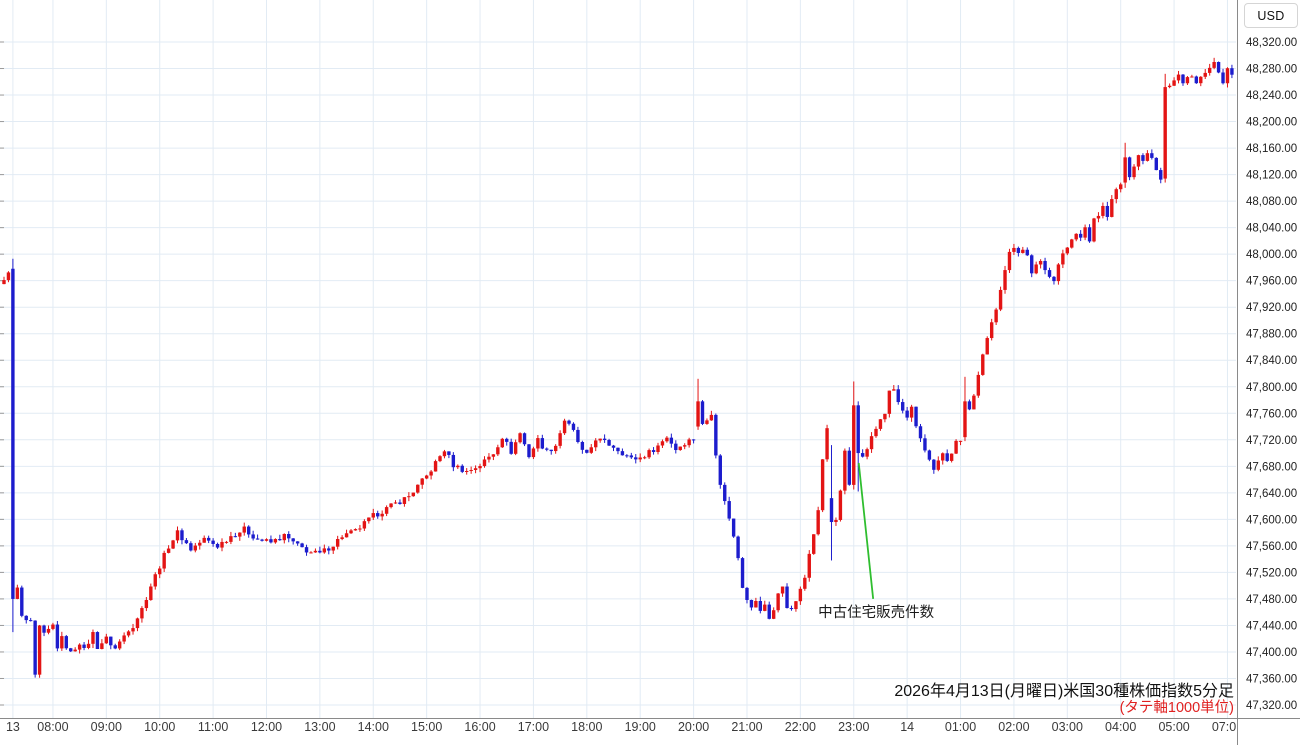 The image size is (1300, 745). Describe the element at coordinates (533, 727) in the screenshot. I see `x-axis-label: 17:00` at that location.